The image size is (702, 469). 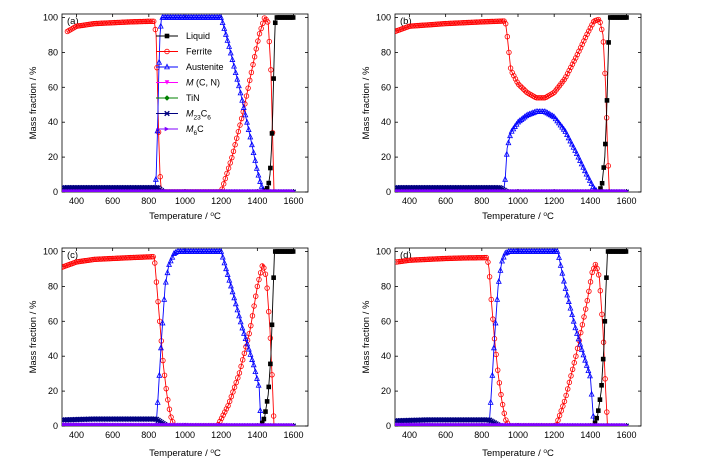 What do you see at coordinates (167, 82) in the screenshot?
I see `legend-marker-mcn` at bounding box center [167, 82].